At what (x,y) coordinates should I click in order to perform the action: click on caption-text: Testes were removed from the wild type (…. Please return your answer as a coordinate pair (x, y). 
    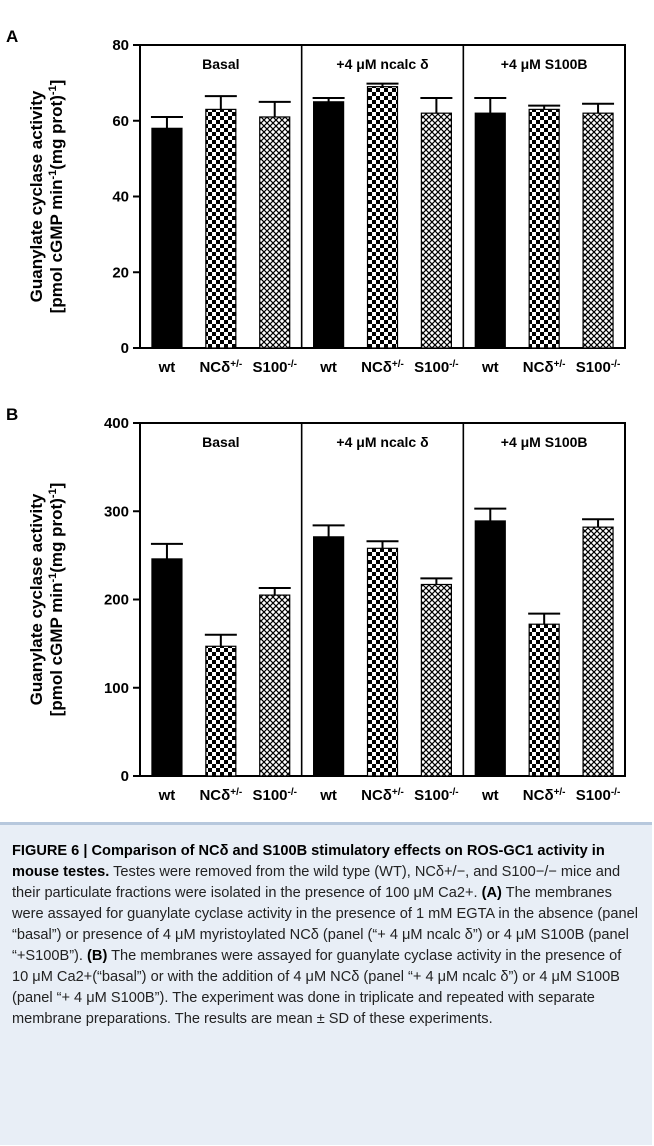
    Looking at the image, I should click on (316, 882).